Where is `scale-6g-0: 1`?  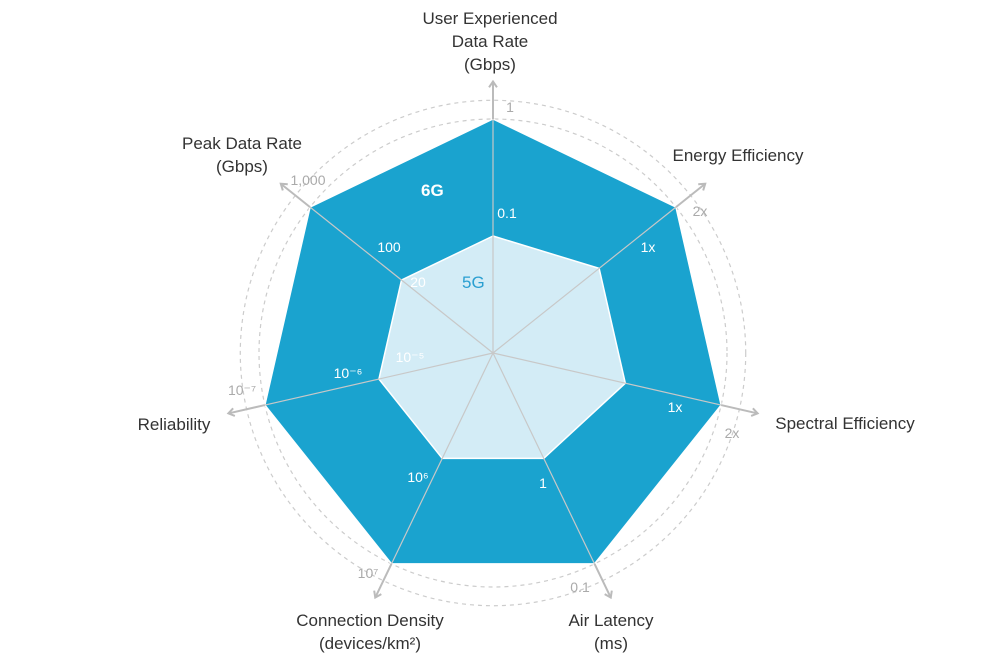
scale-6g-0: 1 is located at coordinates (510, 107).